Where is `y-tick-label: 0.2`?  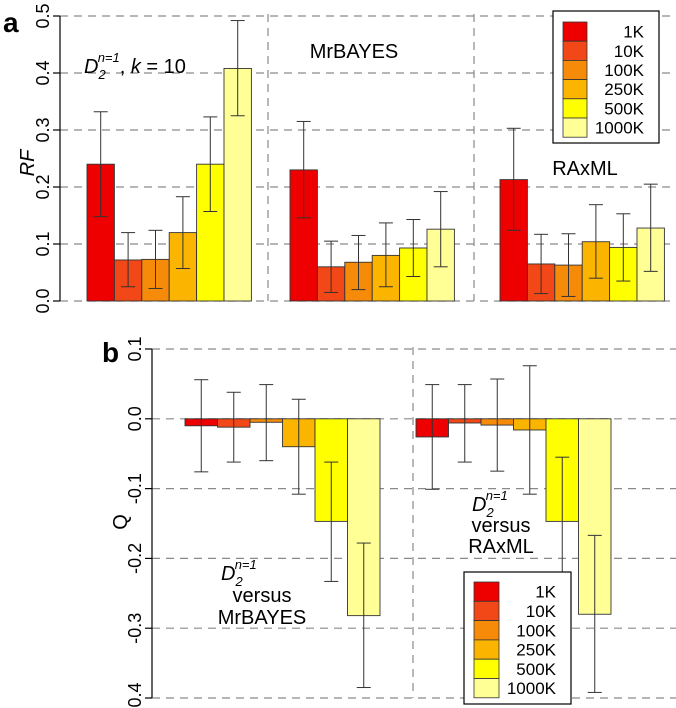
y-tick-label: 0.2 is located at coordinates (43, 186).